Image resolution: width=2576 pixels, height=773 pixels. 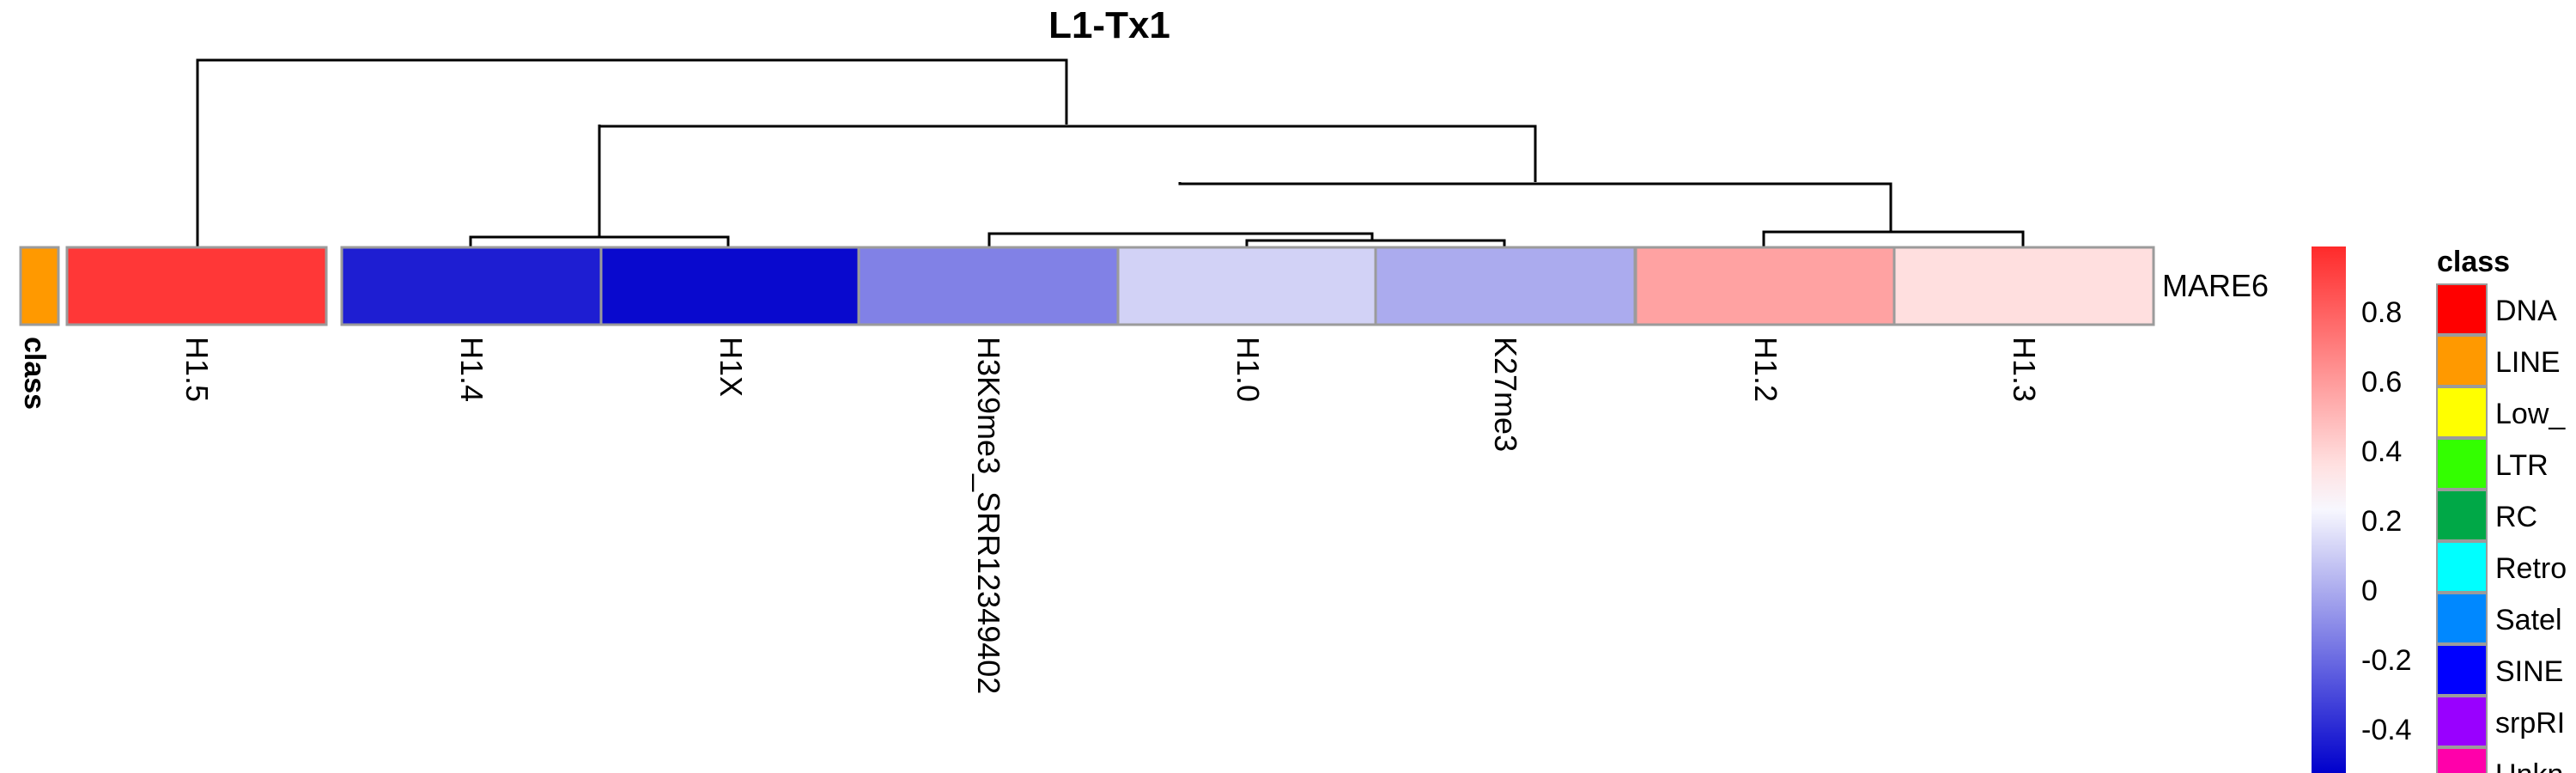 What do you see at coordinates (34, 373) in the screenshot?
I see `class-annotation-label: class` at bounding box center [34, 373].